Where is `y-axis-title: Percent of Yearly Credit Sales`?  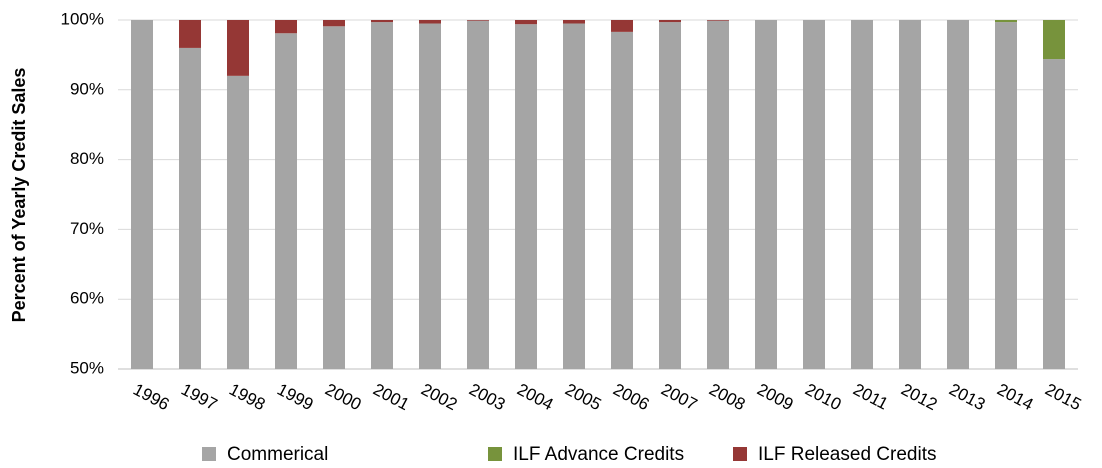
y-axis-title: Percent of Yearly Credit Sales is located at coordinates (19, 195).